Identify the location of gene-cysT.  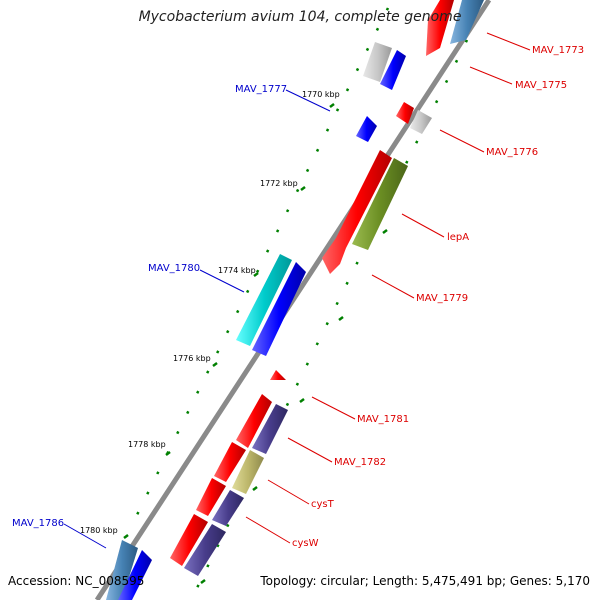
(248, 472).